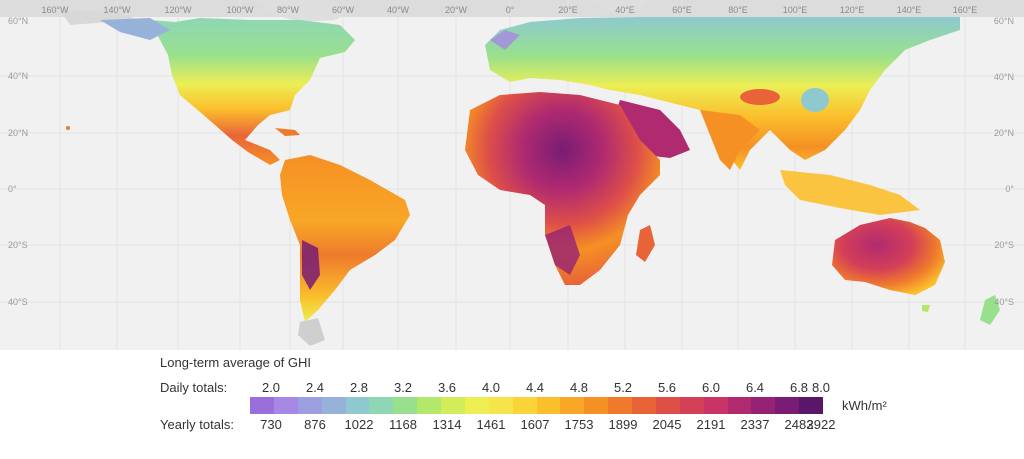 The height and width of the screenshot is (459, 1024). Describe the element at coordinates (909, 10) in the screenshot. I see `longitude-label: 140°E` at that location.